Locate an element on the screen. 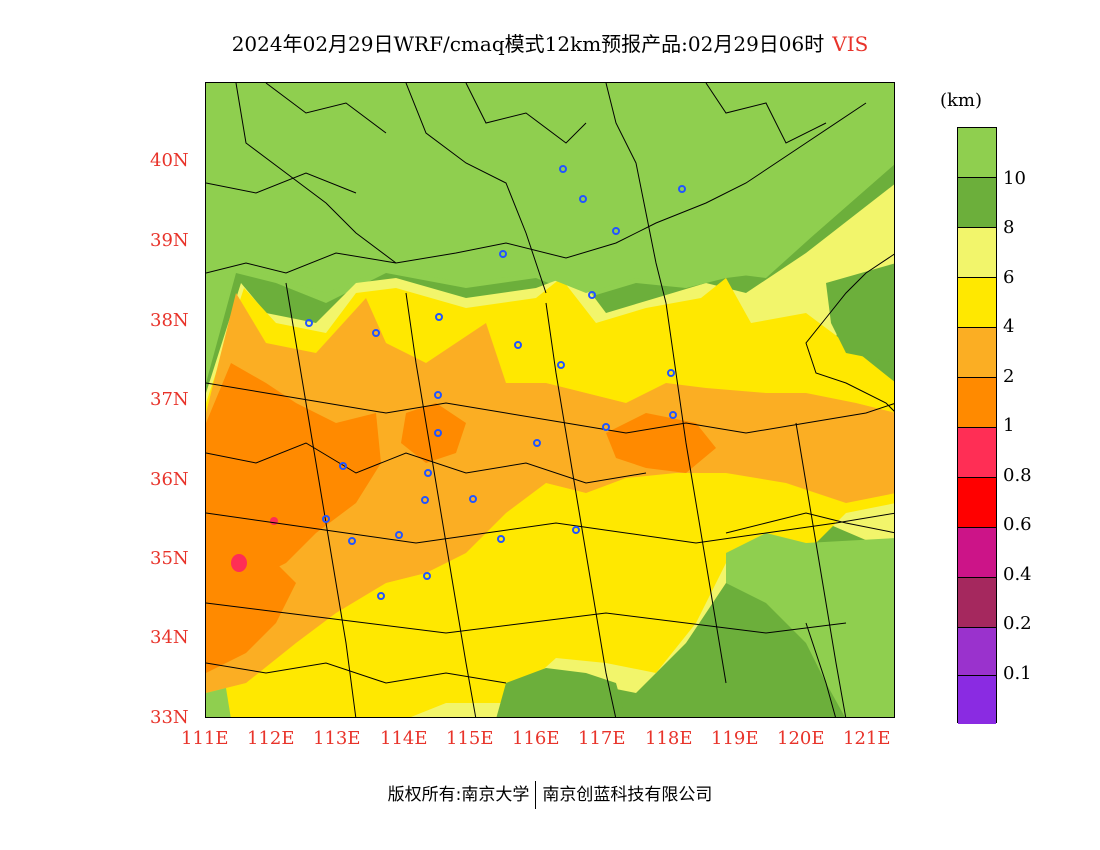 This screenshot has width=1100, height=850. copyright-right: 南京创蓝科技有限公司 is located at coordinates (627, 795).